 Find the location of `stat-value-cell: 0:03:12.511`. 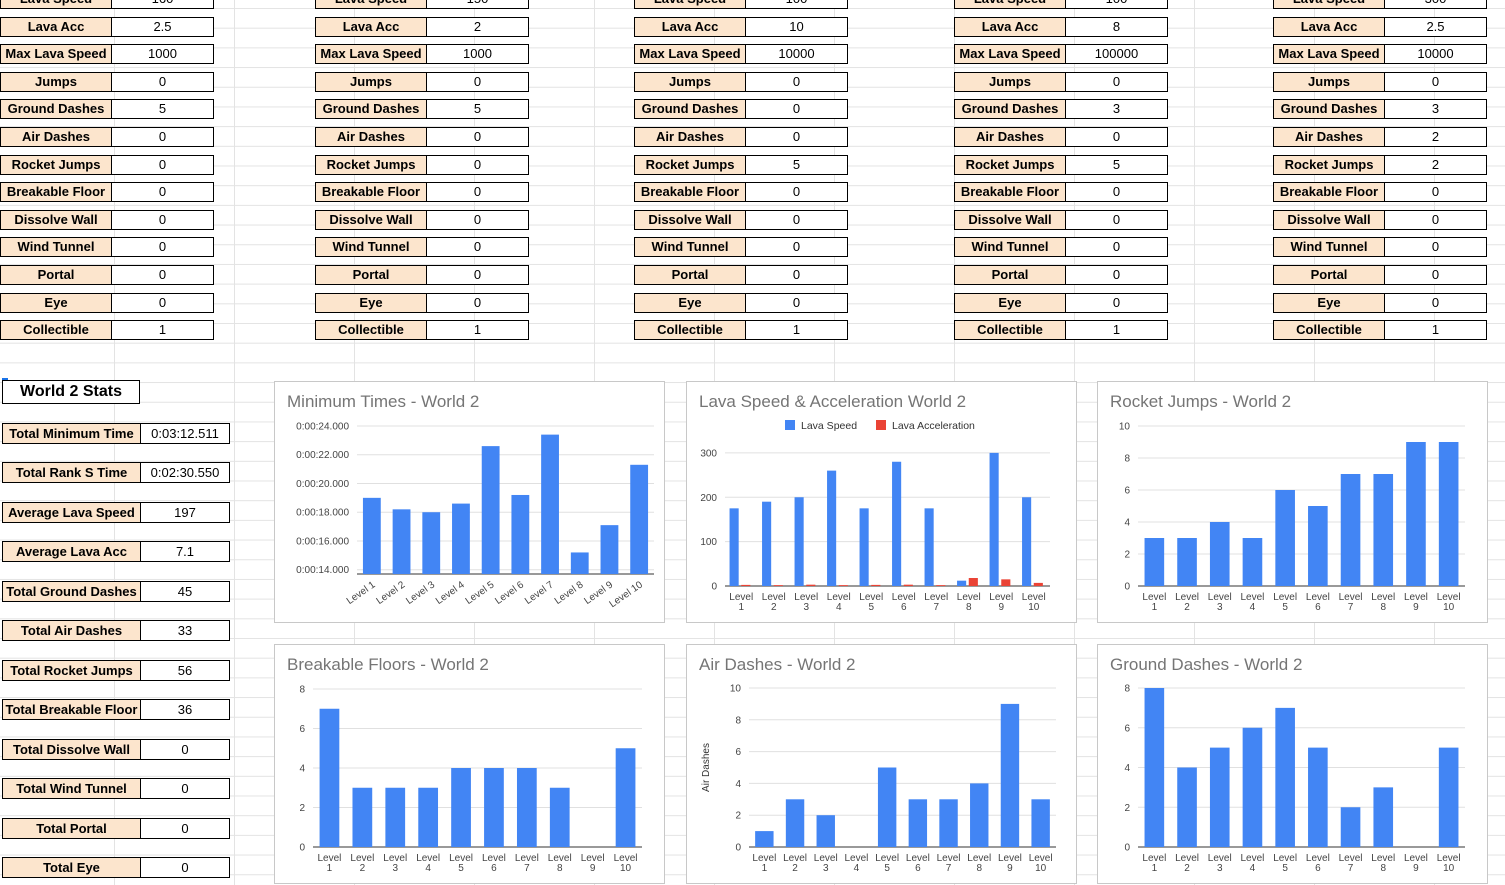

stat-value-cell: 0:03:12.511 is located at coordinates (185, 433).